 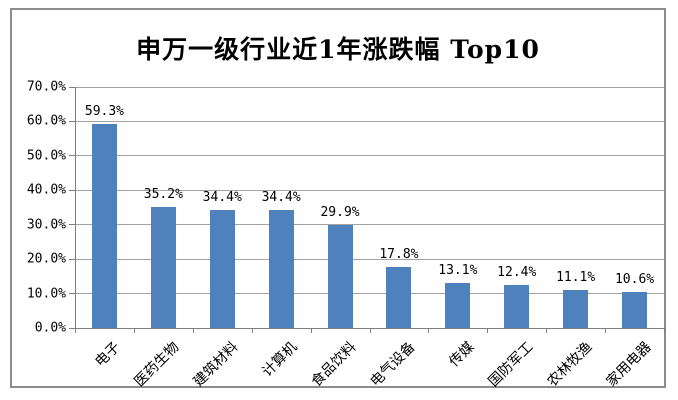 I want to click on x-category-label: 建筑材料, so click(x=216, y=365).